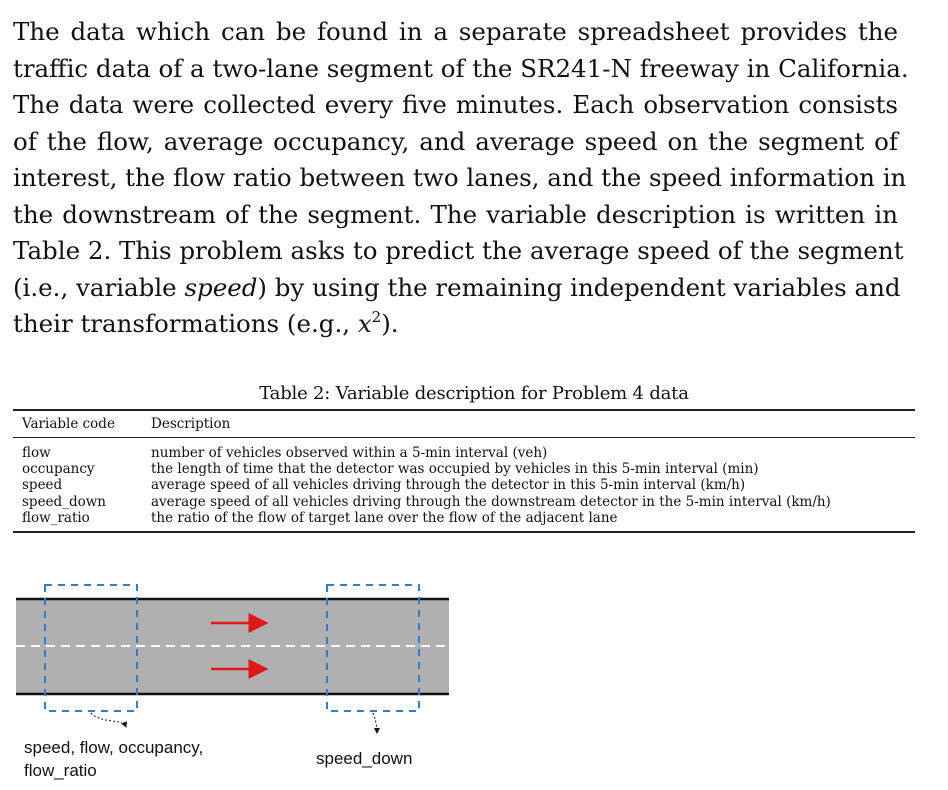 Image resolution: width=948 pixels, height=790 pixels. Describe the element at coordinates (464, 424) in the screenshot. I see `table-header-row: Variable code Description` at that location.